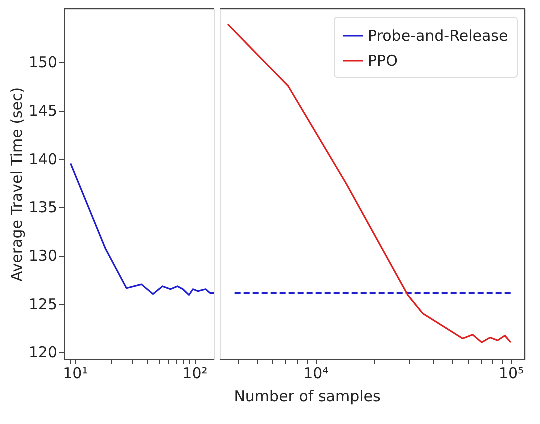 The height and width of the screenshot is (424, 540). I want to click on x-axis-title: Number of samples, so click(307, 397).